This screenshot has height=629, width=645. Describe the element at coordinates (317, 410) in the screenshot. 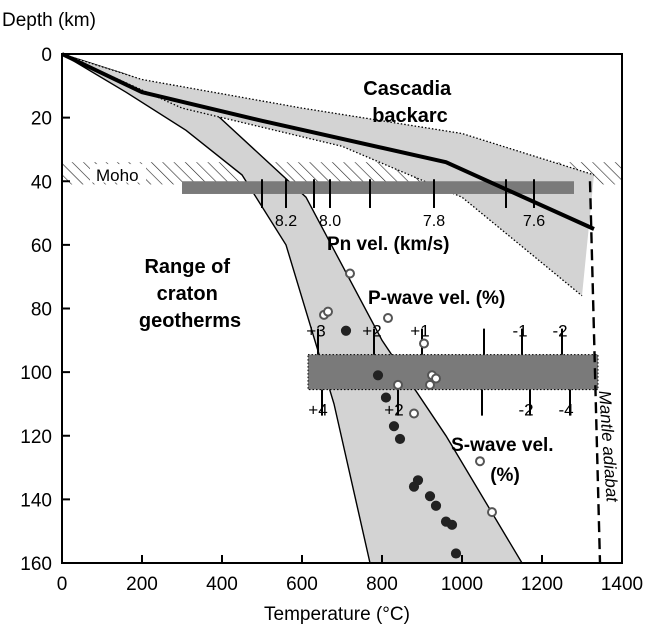

I see `swave-tick-label: +4` at that location.